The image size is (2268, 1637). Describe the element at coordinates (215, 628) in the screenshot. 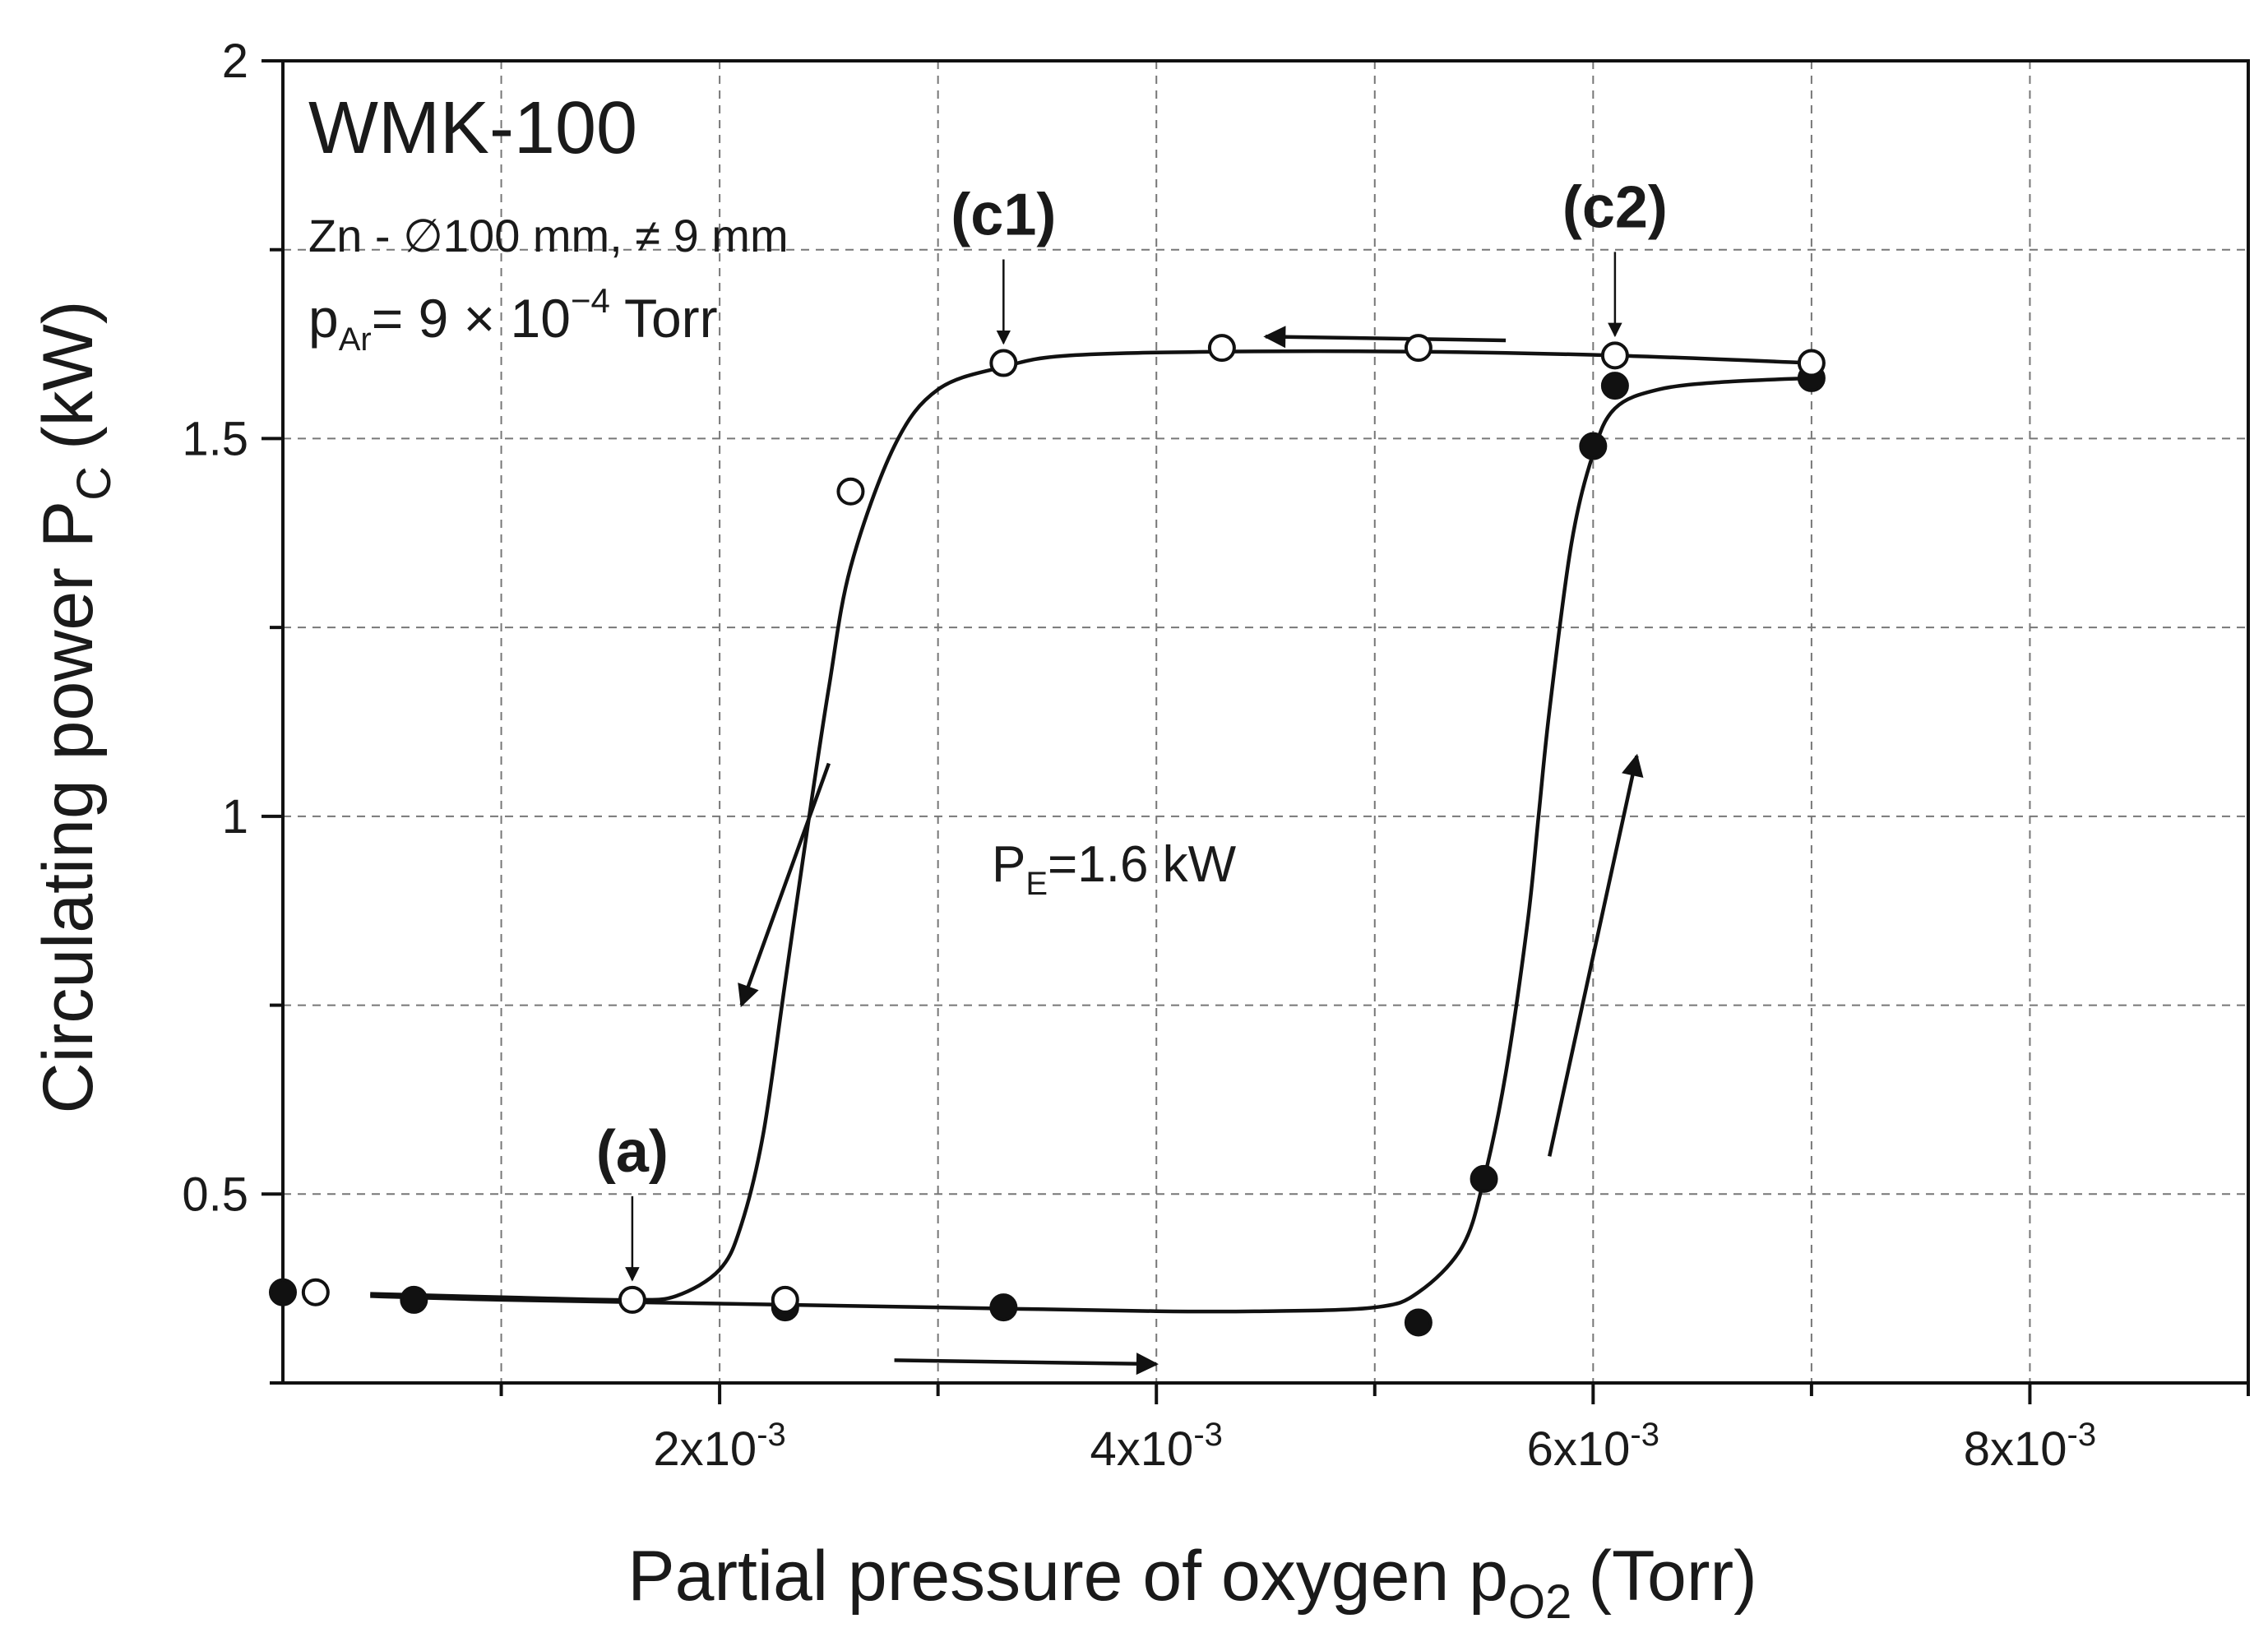

I see `y-tick-labels: 0.5 1 1.5 2` at that location.